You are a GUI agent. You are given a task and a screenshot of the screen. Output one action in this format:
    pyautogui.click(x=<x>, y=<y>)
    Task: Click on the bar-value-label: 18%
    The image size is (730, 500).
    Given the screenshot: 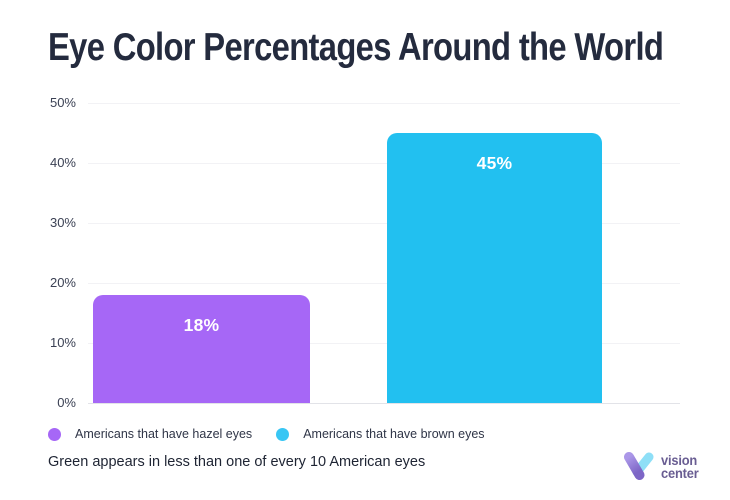 What is the action you would take?
    pyautogui.click(x=201, y=325)
    